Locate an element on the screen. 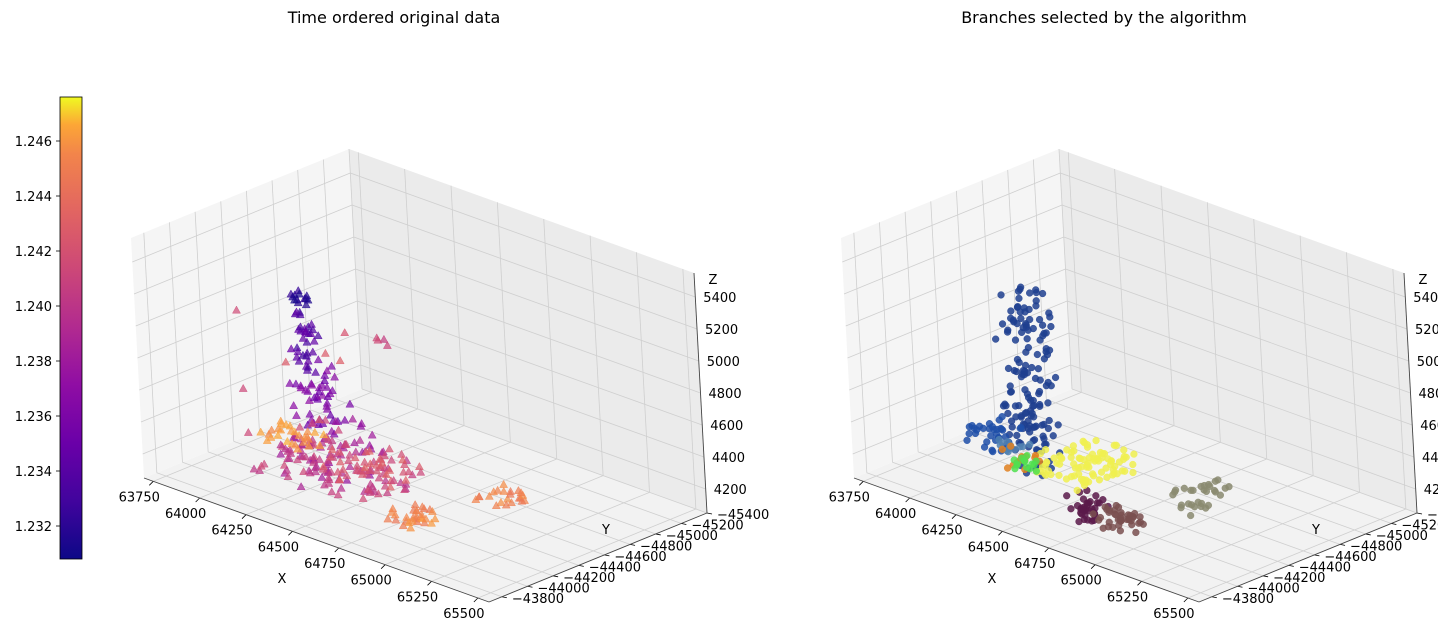 The image size is (1438, 634). left-y-axis-label: Y is located at coordinates (605, 530).